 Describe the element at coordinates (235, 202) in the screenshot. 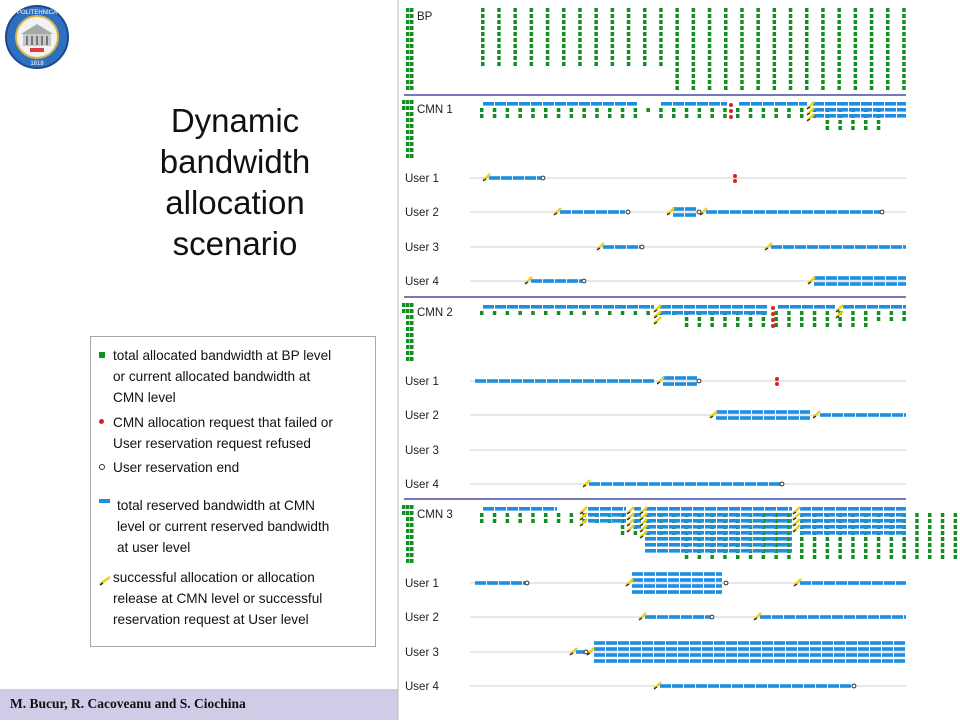

I see `title-line: allocation` at that location.